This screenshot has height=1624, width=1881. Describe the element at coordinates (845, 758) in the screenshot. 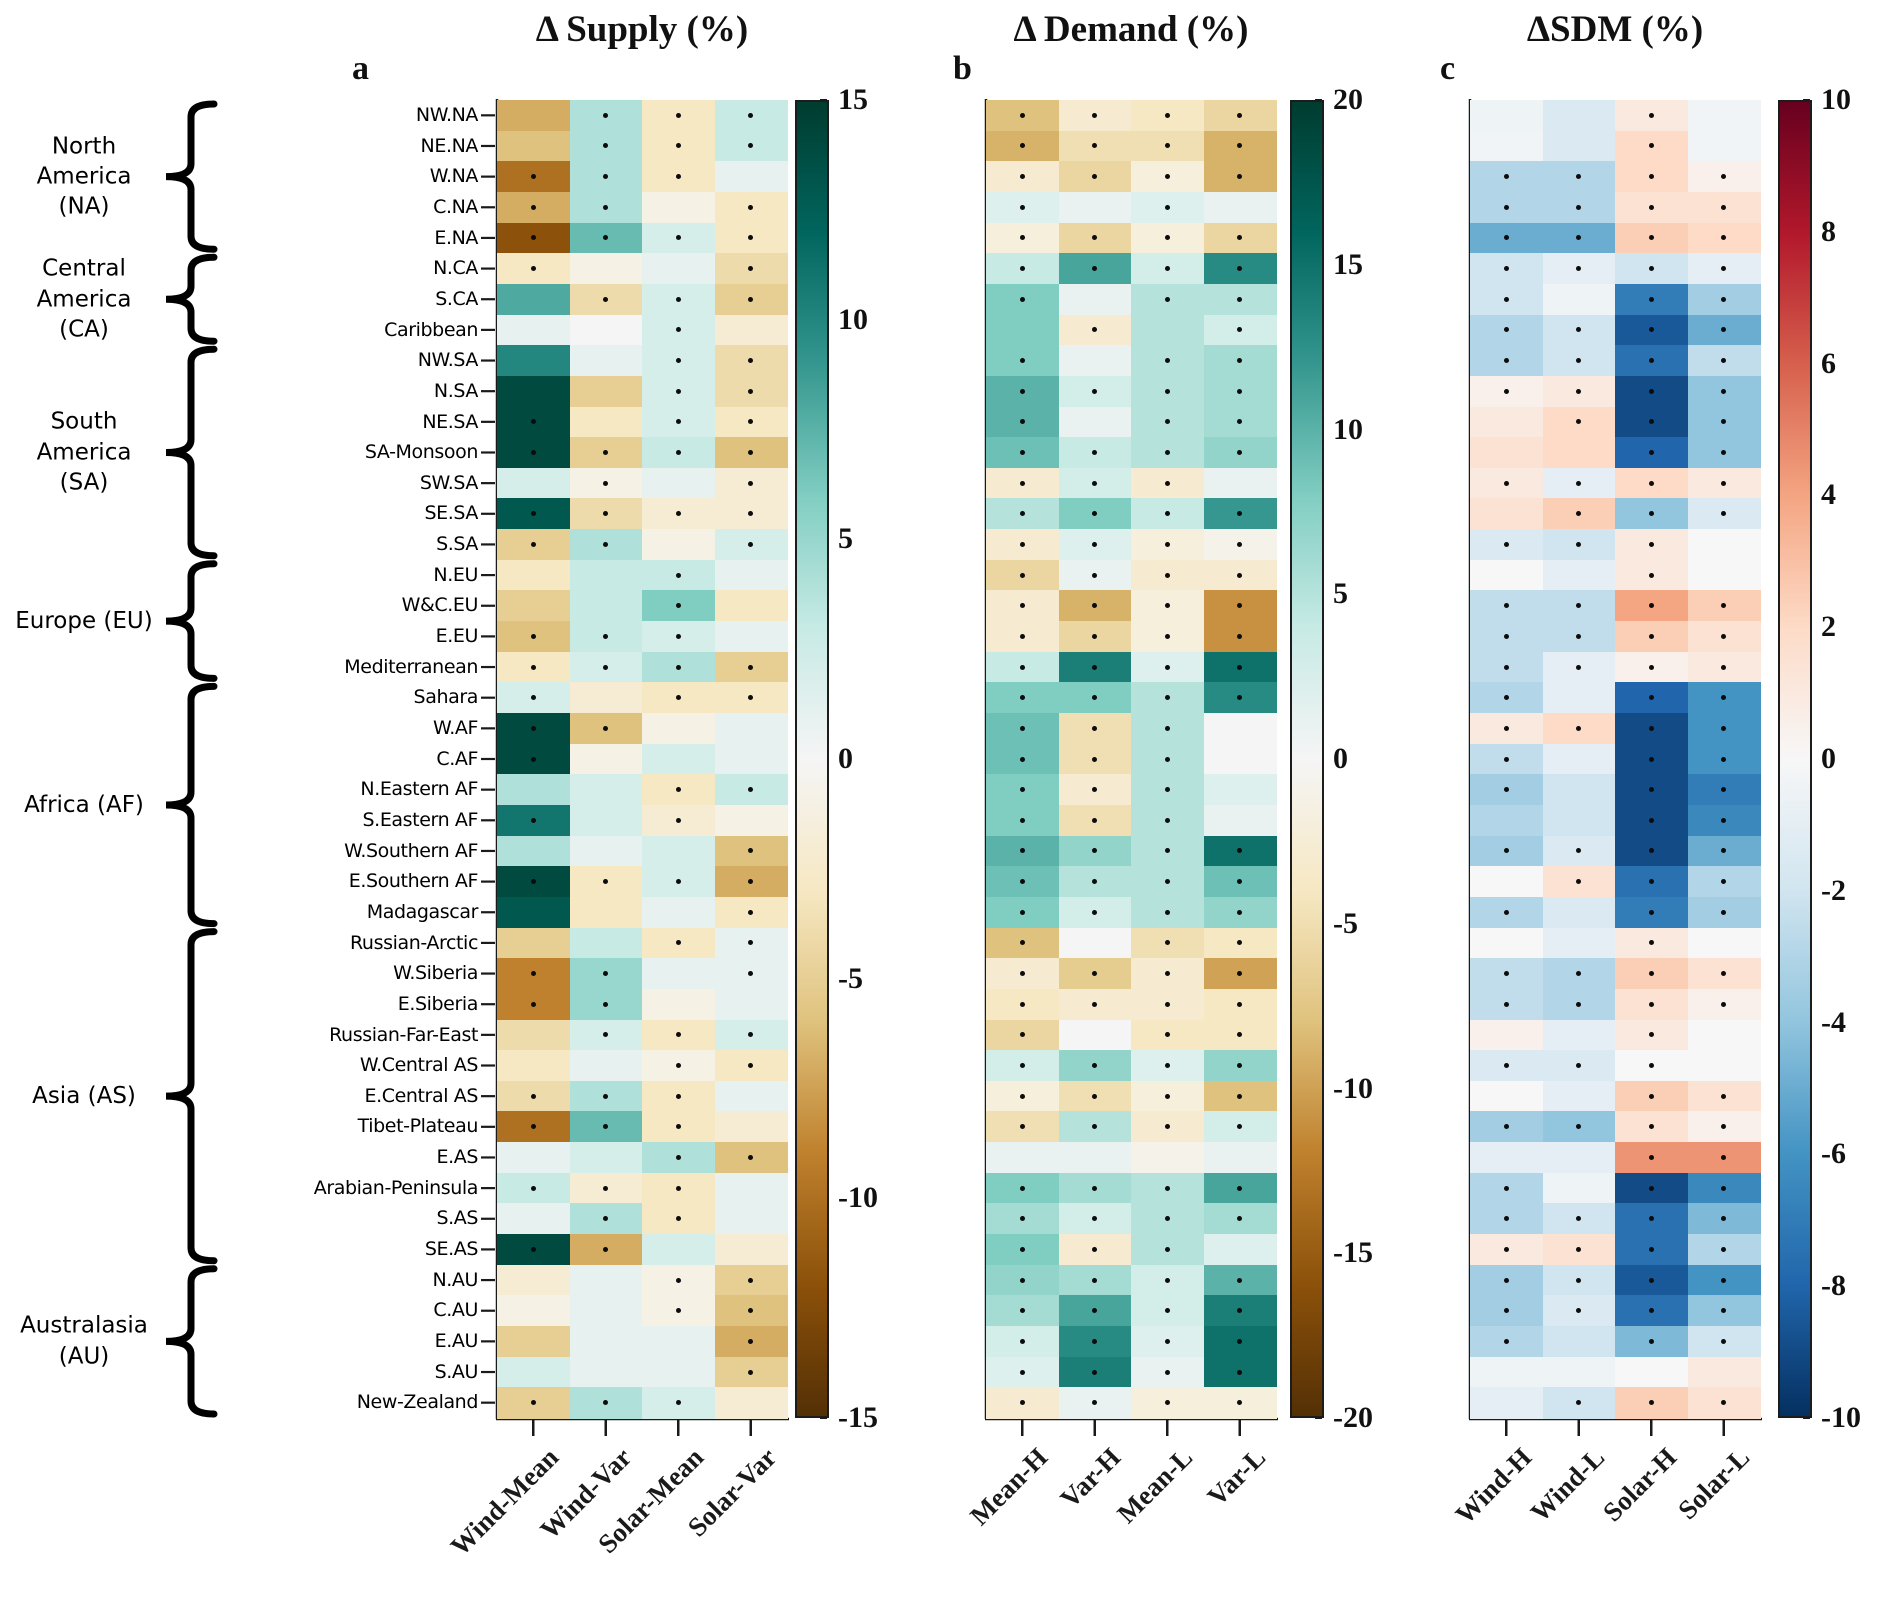

I see `colorbar-tick-label: 0` at that location.